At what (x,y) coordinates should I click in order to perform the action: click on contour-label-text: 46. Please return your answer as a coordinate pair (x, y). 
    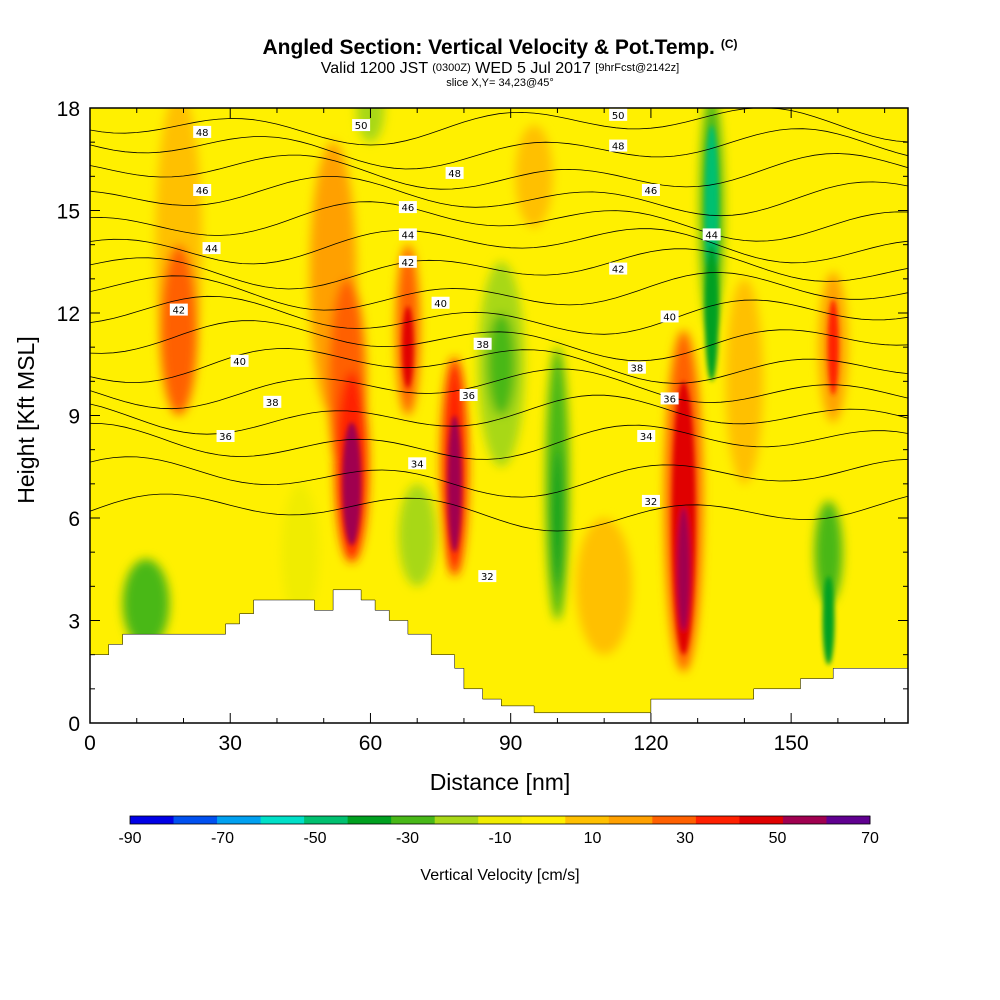
    Looking at the image, I should click on (651, 191).